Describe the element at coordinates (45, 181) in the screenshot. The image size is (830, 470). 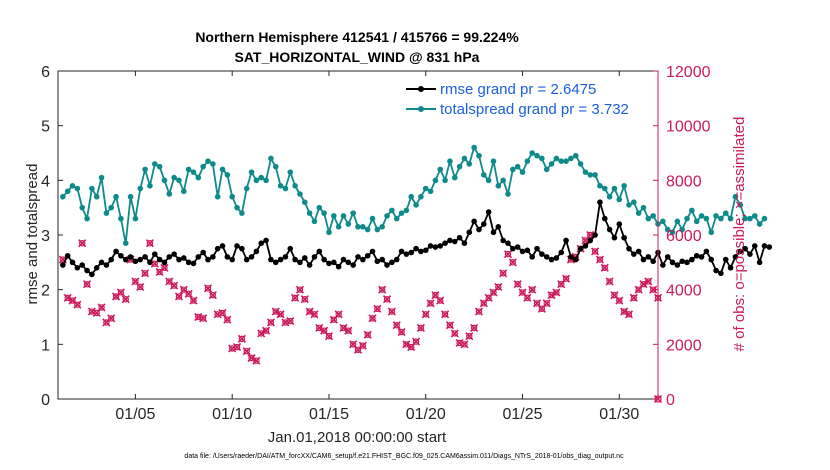
I see `y-left-tick-label: 4` at that location.